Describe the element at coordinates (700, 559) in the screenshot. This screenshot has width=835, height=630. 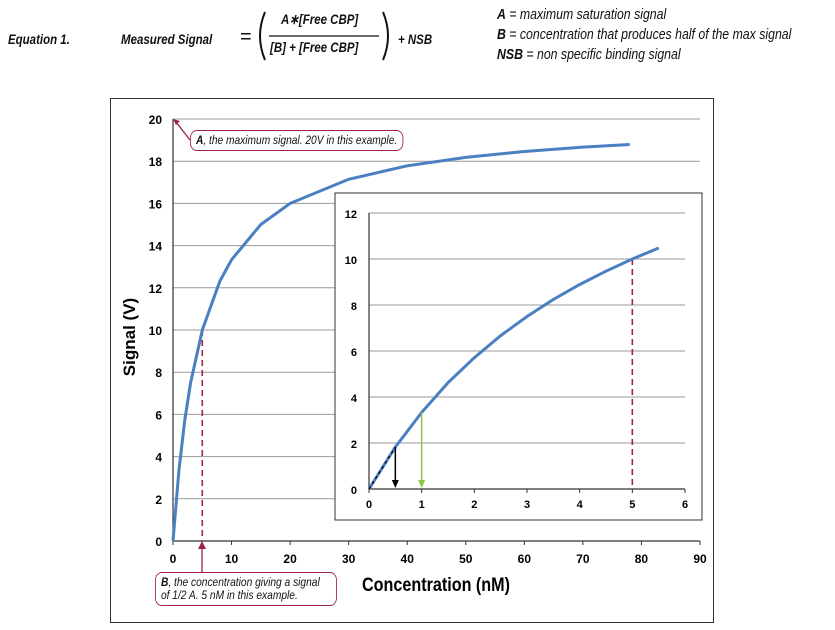
I see `main-x-tick-label: 90` at that location.